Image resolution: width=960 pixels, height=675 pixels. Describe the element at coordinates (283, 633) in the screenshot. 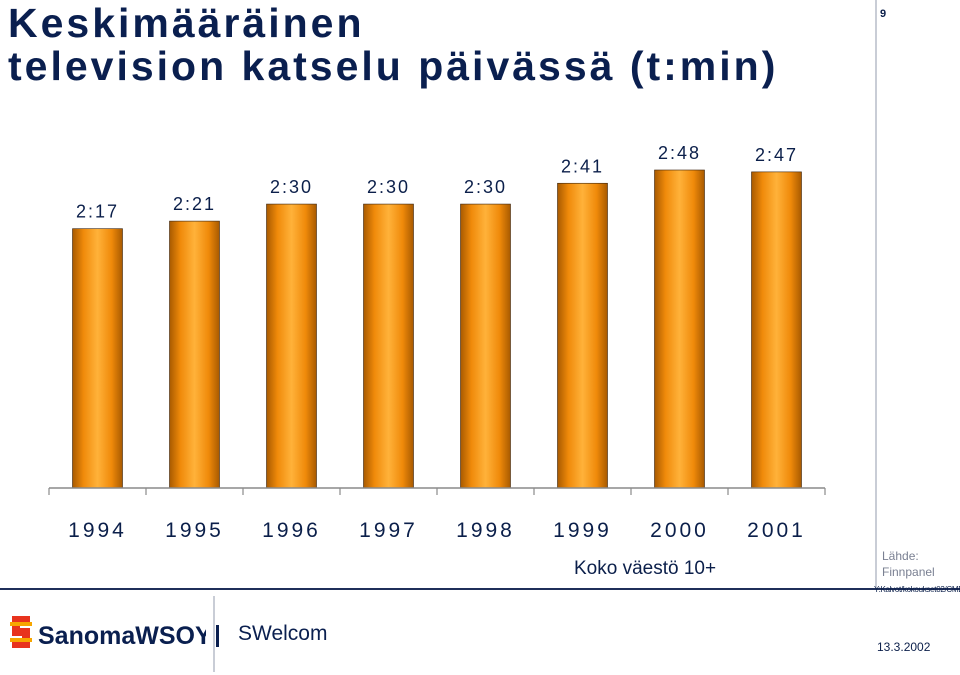

I see `brand-name: SWelcom` at that location.